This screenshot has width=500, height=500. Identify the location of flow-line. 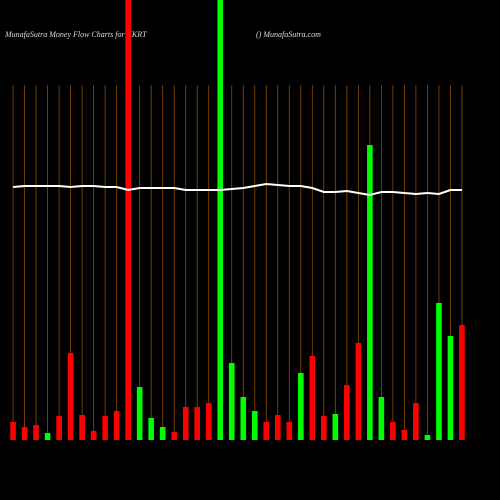
(237, 189).